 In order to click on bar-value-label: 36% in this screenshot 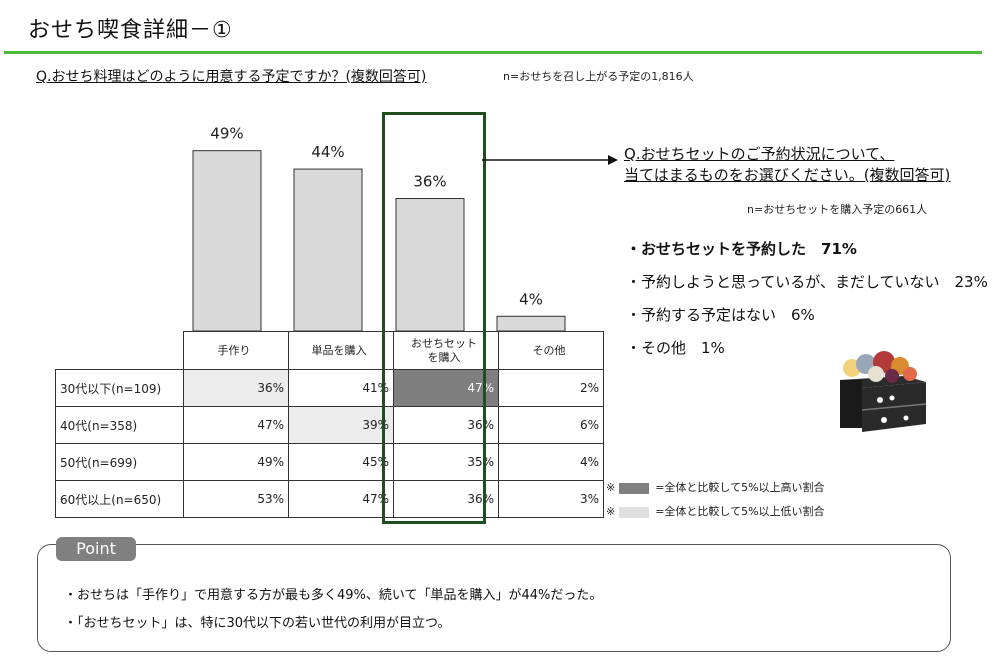, I will do `click(429, 182)`.